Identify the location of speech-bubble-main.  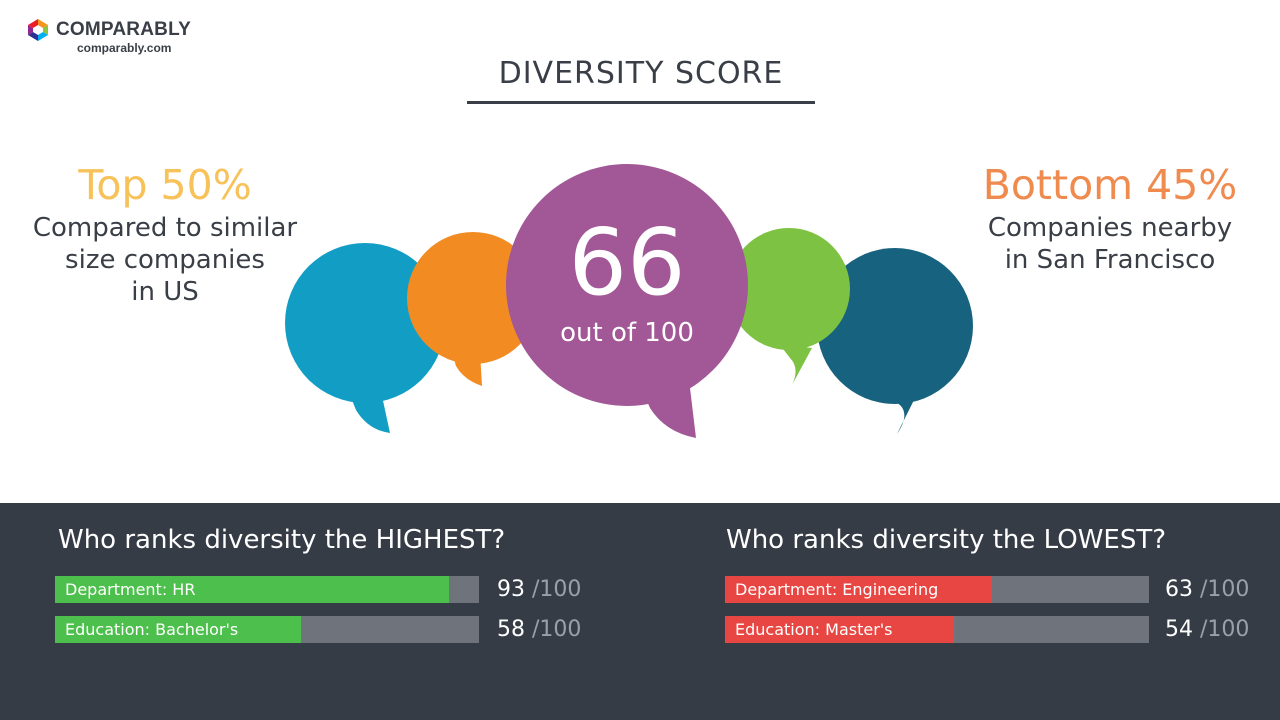
(627, 301).